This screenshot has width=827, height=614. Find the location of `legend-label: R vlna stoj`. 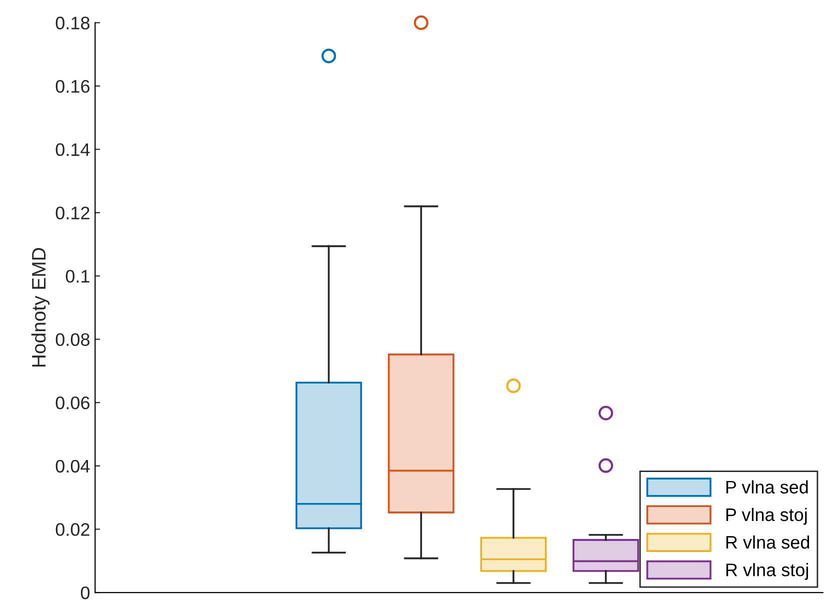

legend-label: R vlna stoj is located at coordinates (767, 571).